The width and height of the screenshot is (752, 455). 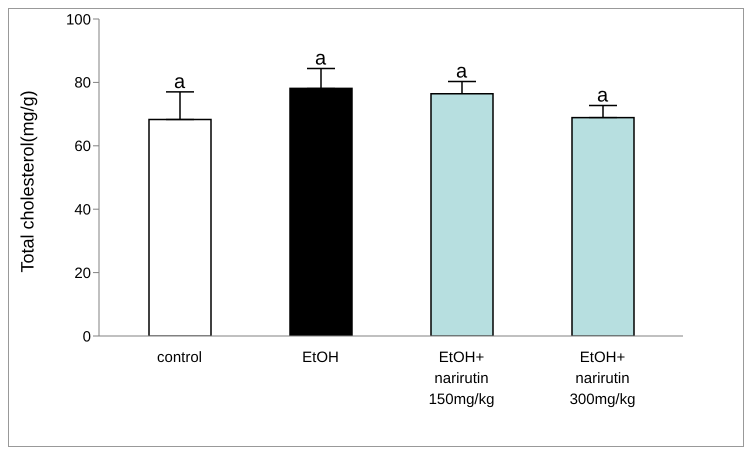 What do you see at coordinates (82, 273) in the screenshot?
I see `y-tick-label: 20` at bounding box center [82, 273].